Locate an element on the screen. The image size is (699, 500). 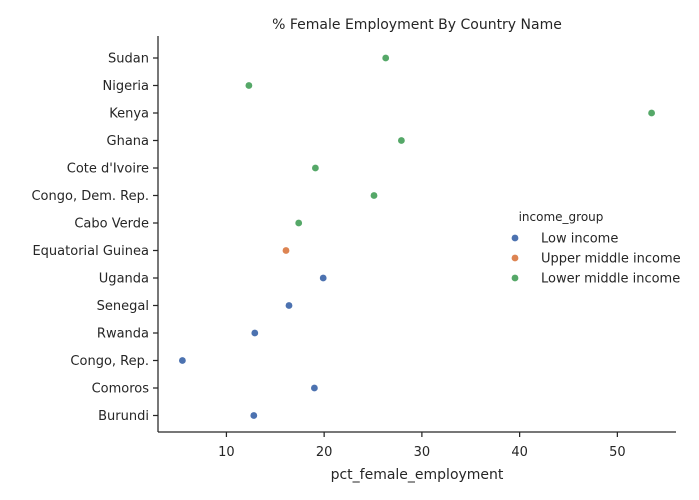
x-tick-label-40: 40 is located at coordinates (519, 452).